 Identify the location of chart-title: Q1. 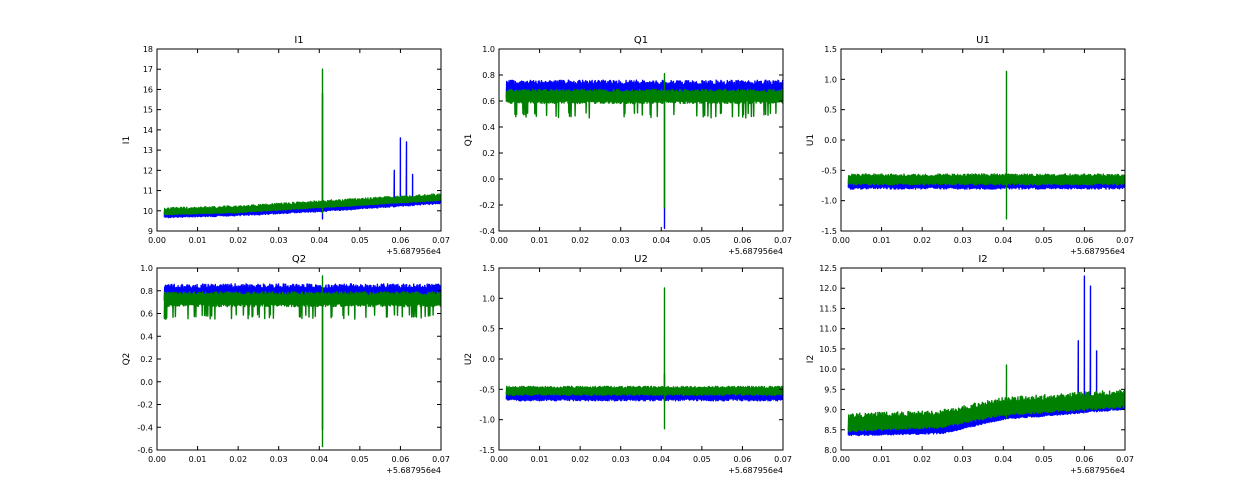
(641, 40).